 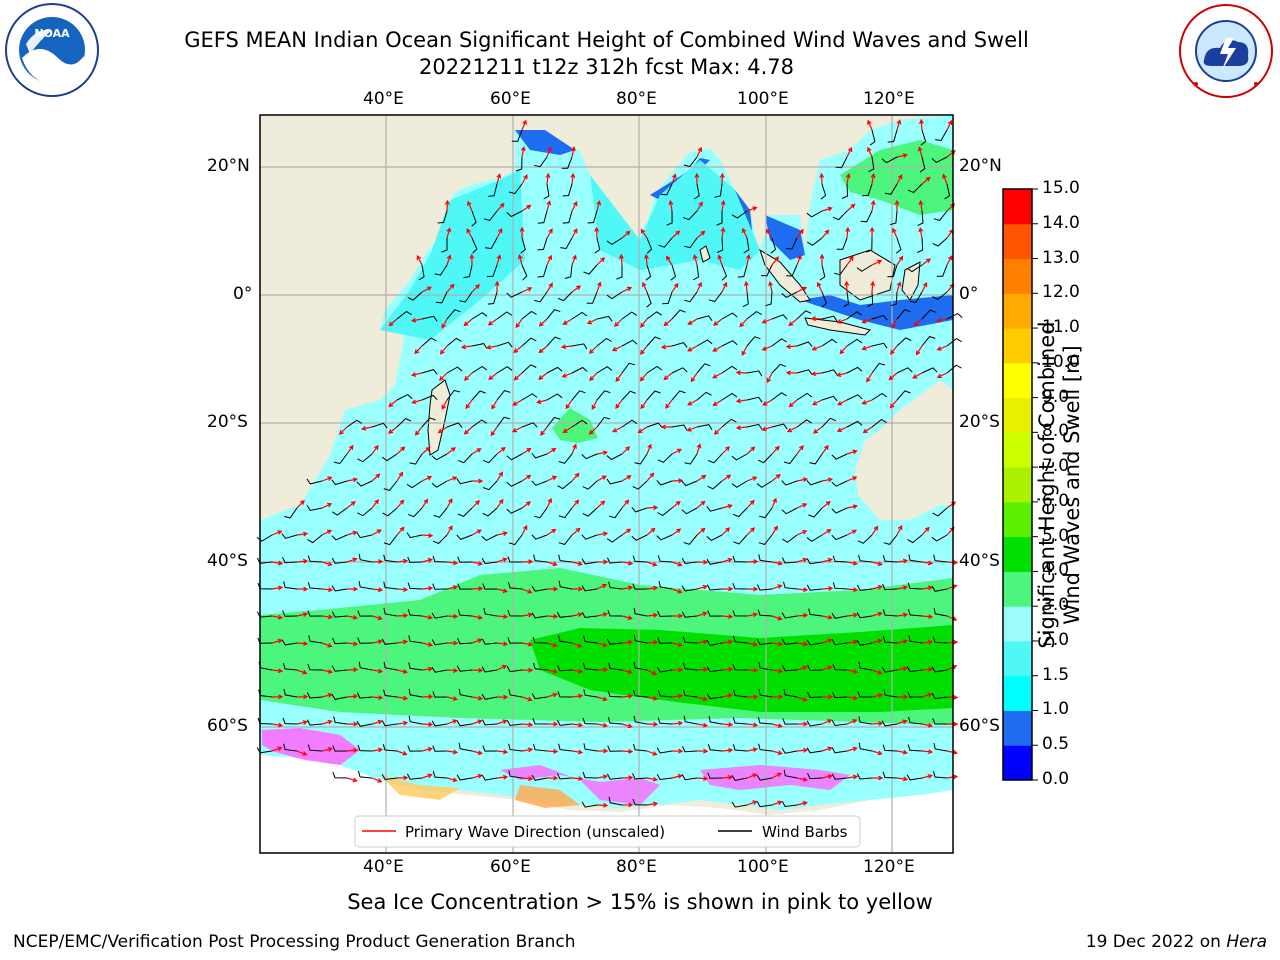 I want to click on sri-lanka, so click(x=705, y=254).